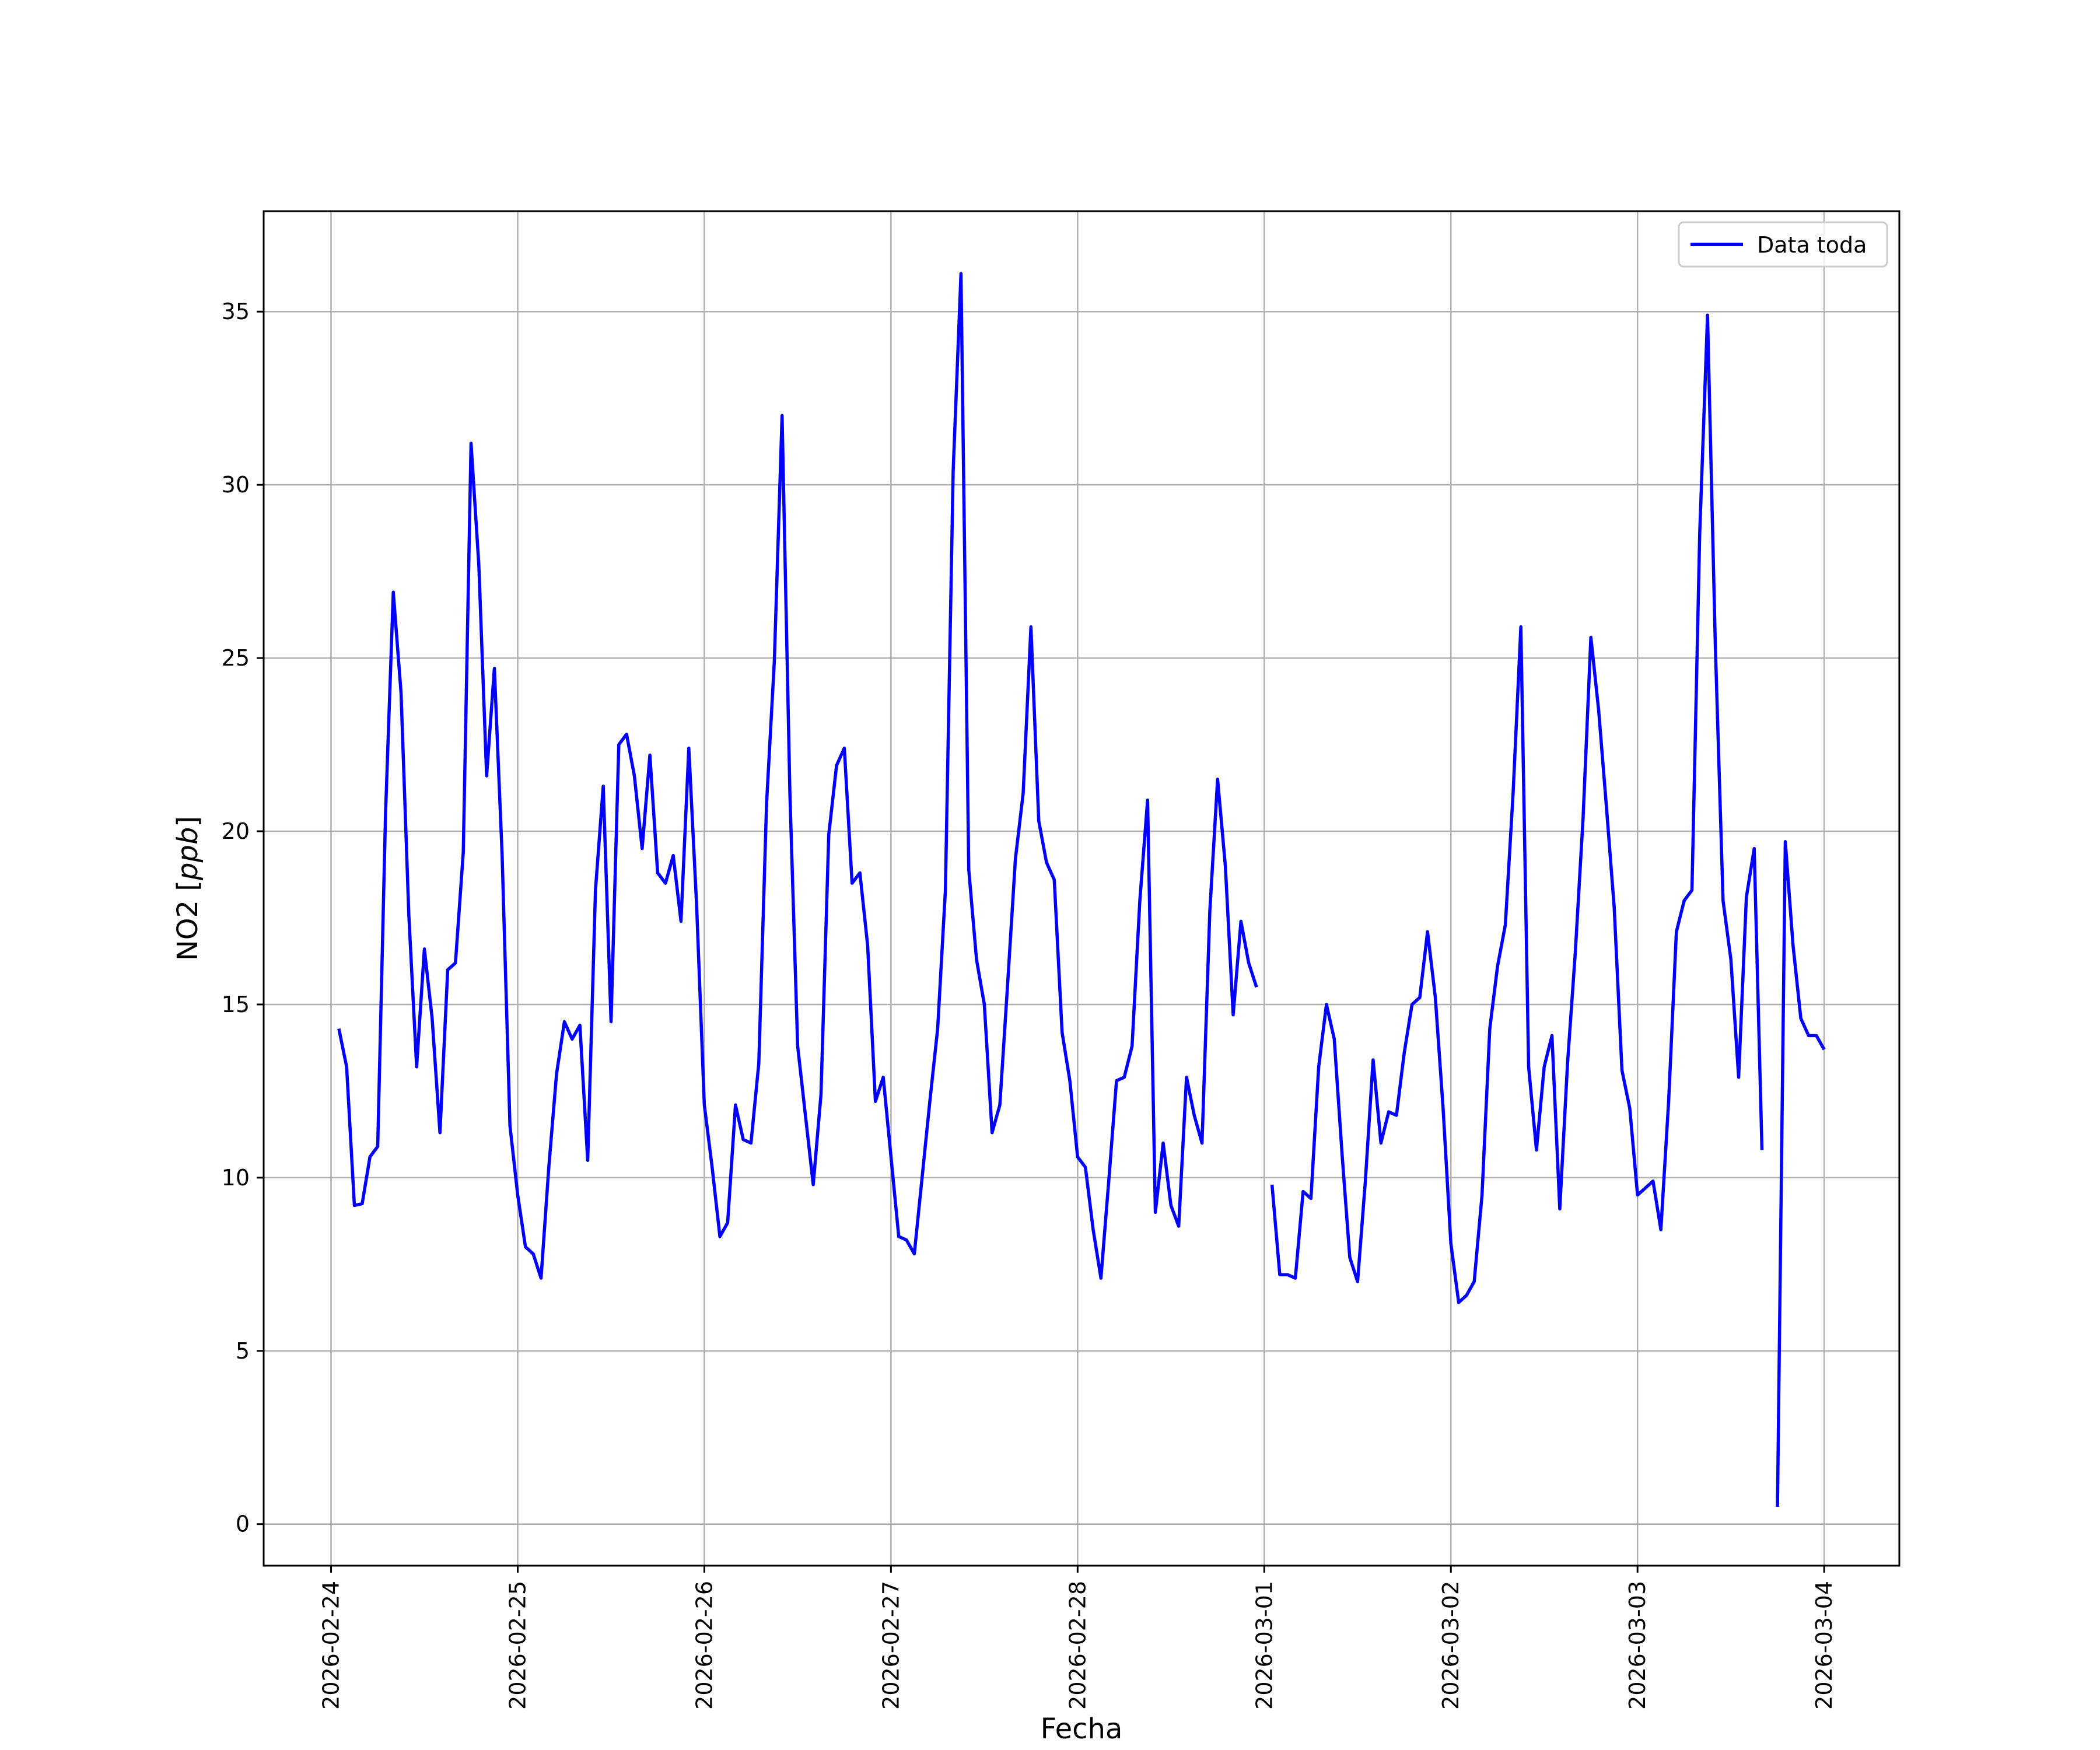 This screenshot has width=2100, height=1750. I want to click on y-tick-label: 5, so click(243, 1351).